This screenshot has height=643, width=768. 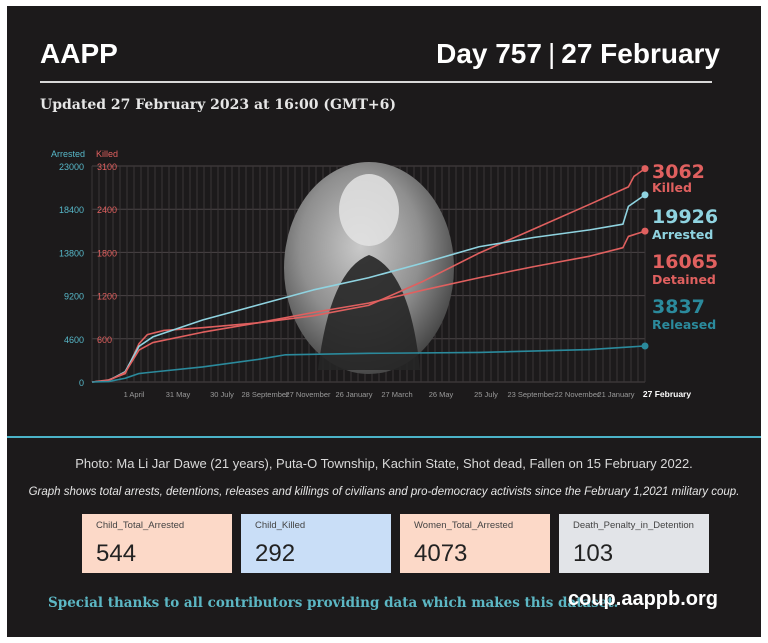 I want to click on stat-card-value: 292, so click(x=275, y=553).